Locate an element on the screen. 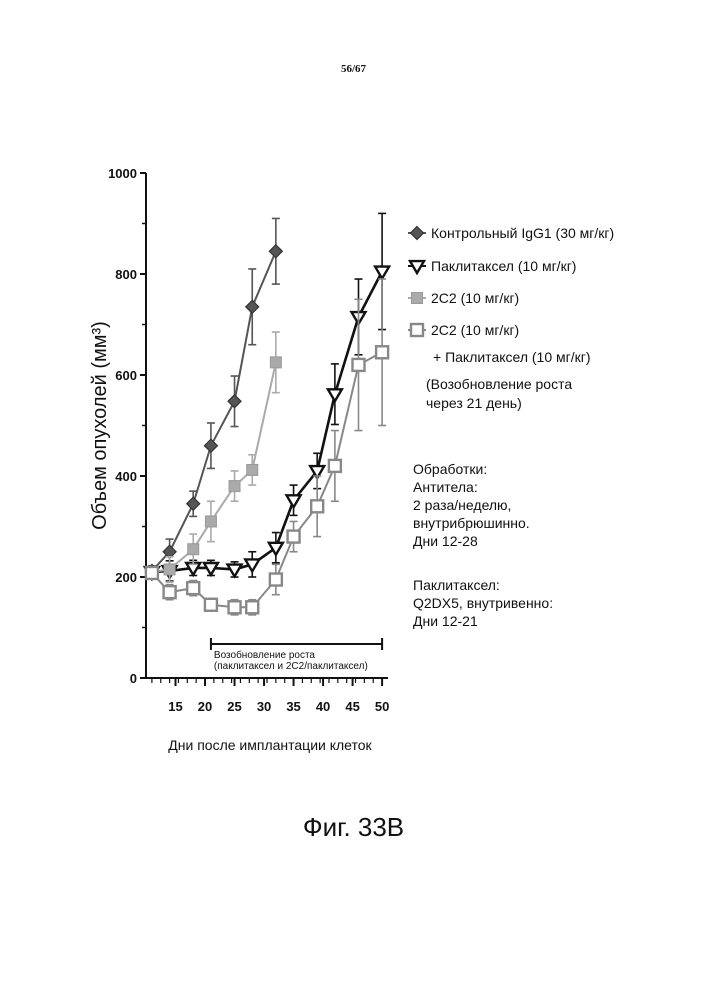 The width and height of the screenshot is (707, 1000). note-line: Дни 12-28 is located at coordinates (471, 541).